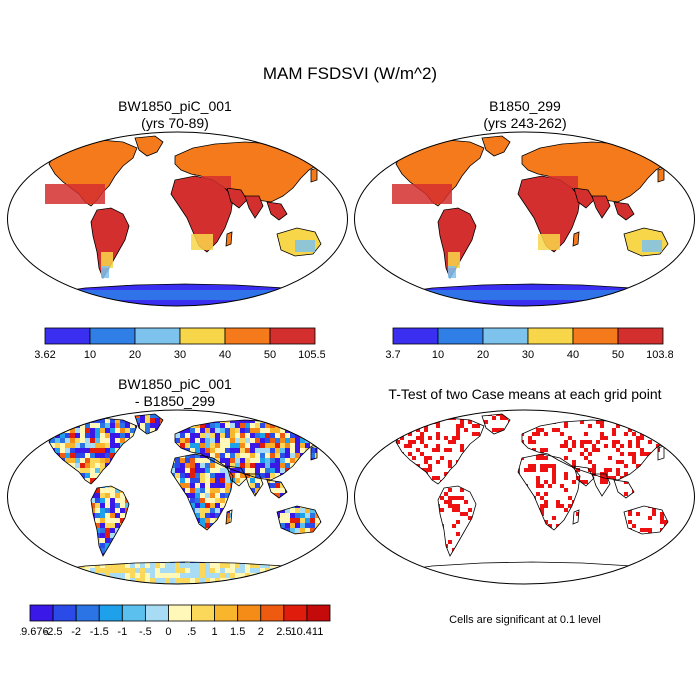 The width and height of the screenshot is (700, 700). What do you see at coordinates (176, 496) in the screenshot?
I see `map-panel-c` at bounding box center [176, 496].